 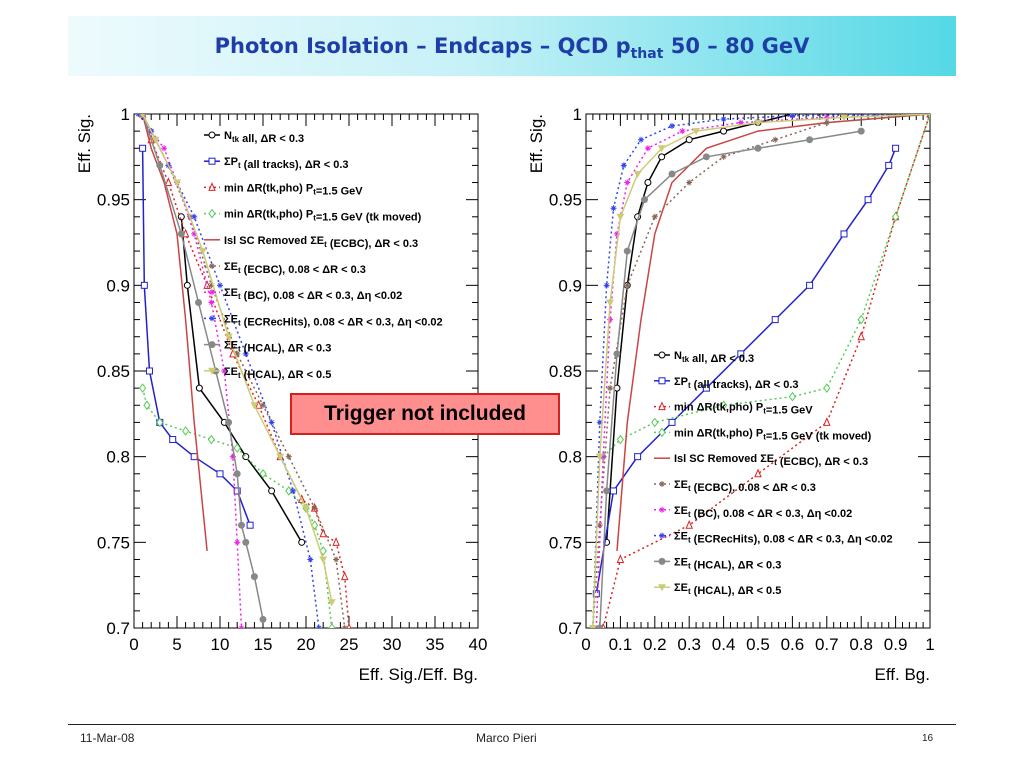 I want to click on y-tick-label: 0.95, so click(x=113, y=200).